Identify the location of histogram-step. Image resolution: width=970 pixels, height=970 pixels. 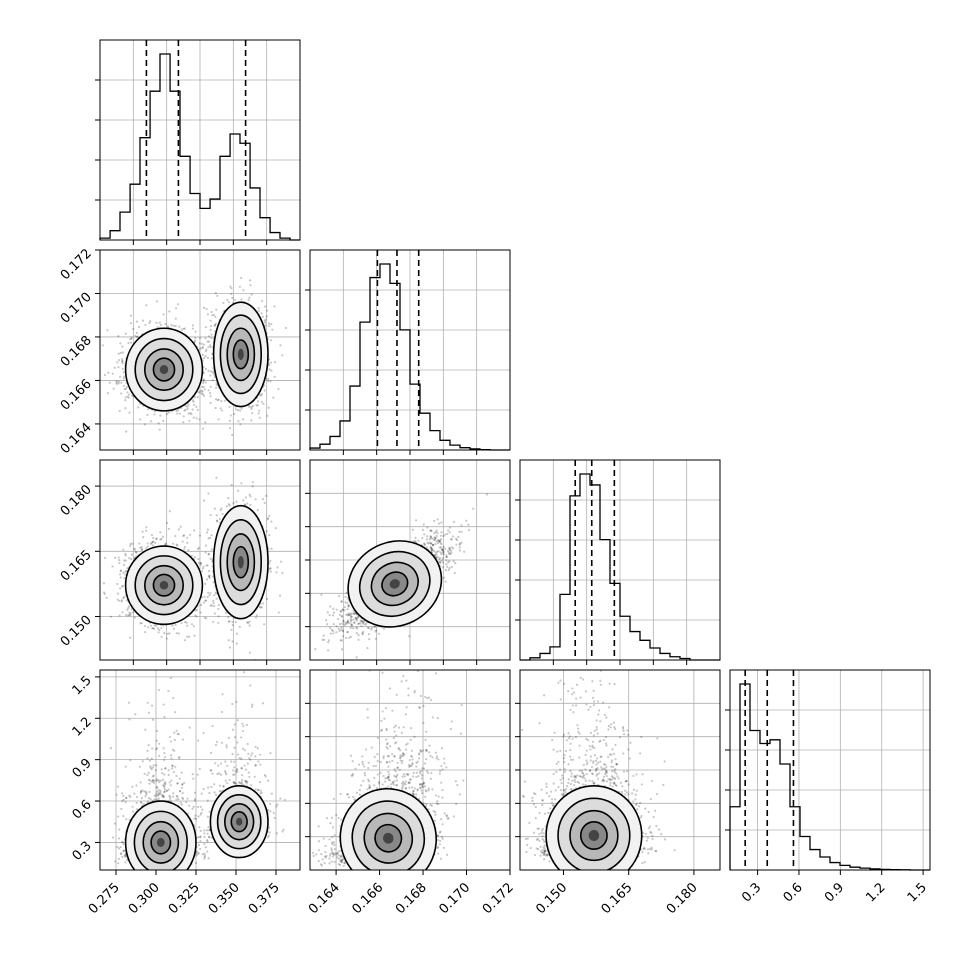
(829, 777).